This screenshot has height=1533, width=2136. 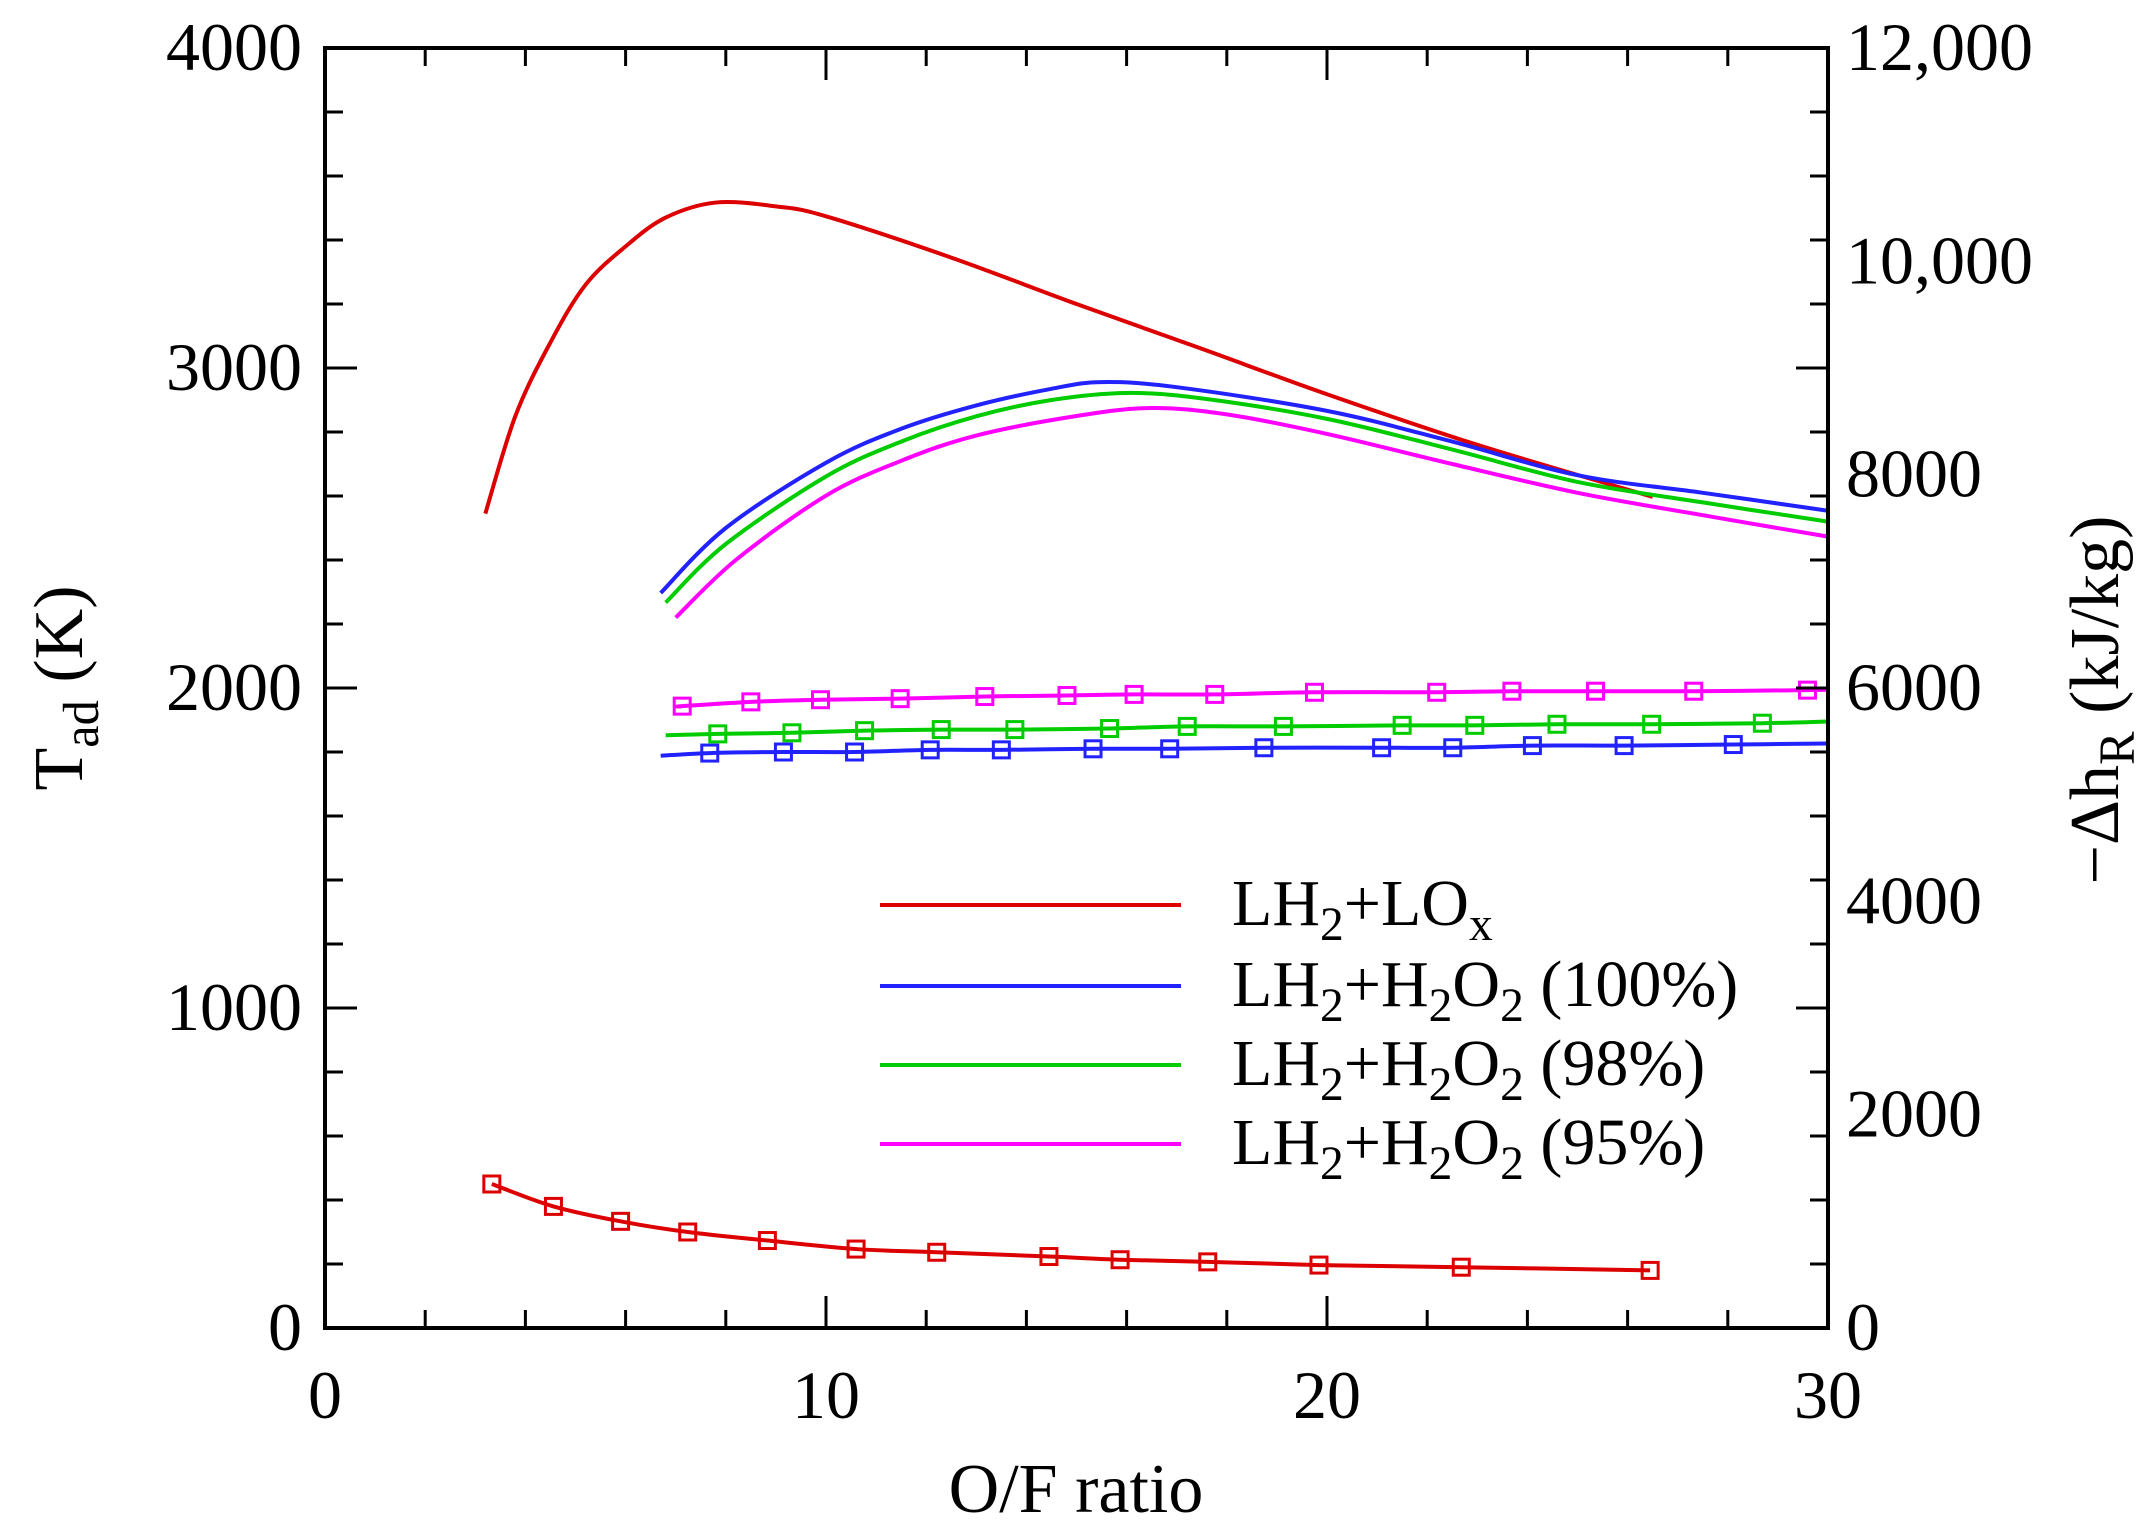 I want to click on legend-label: LH2+H2O2 (100%), so click(x=1485, y=990).